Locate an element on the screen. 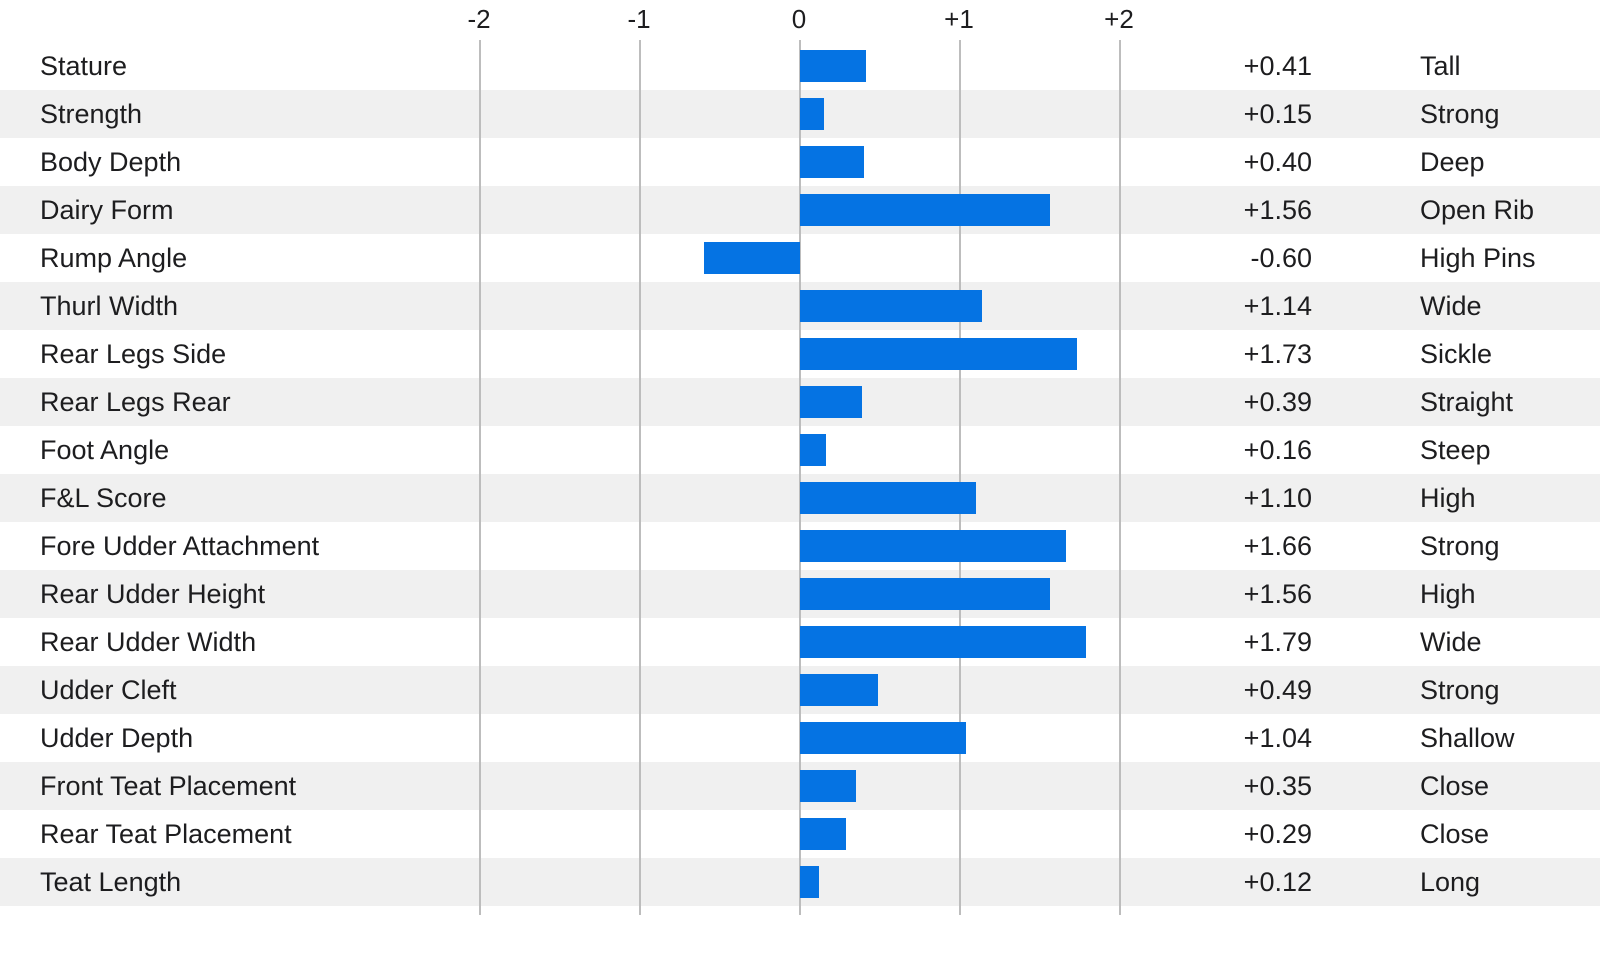  trait-label: Stature is located at coordinates (84, 66).